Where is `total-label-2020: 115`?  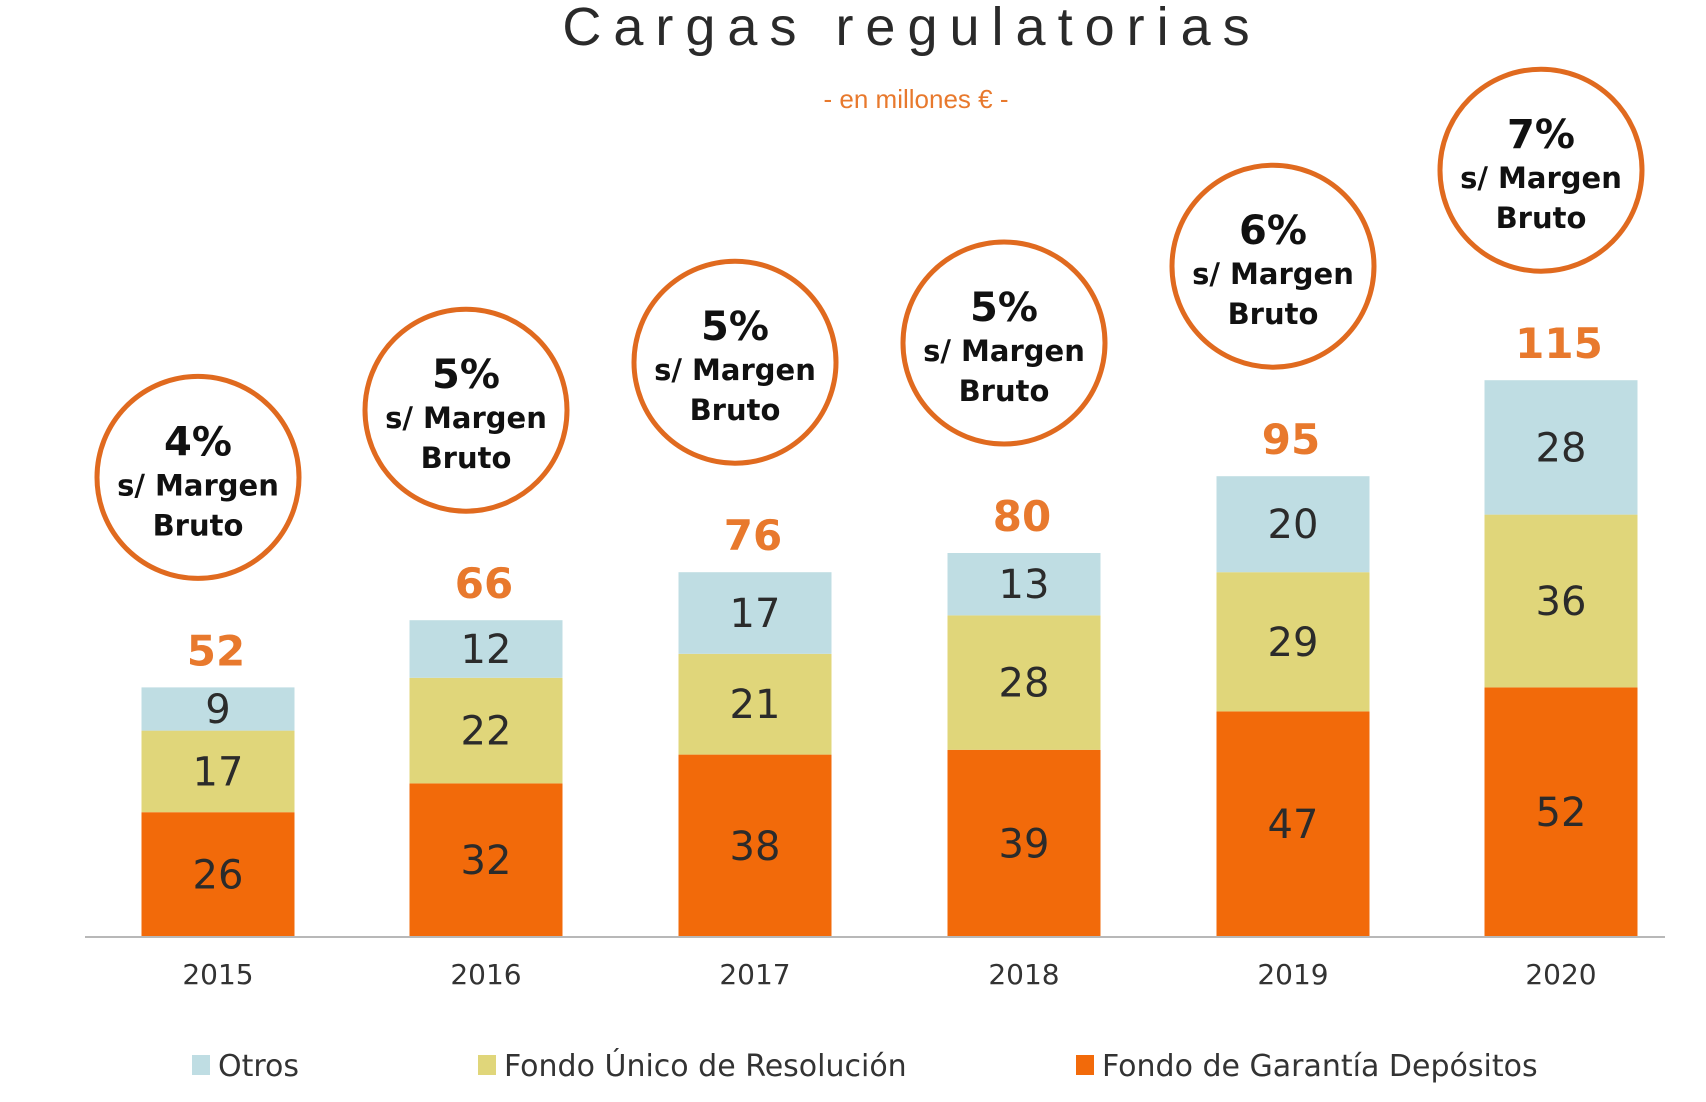 total-label-2020: 115 is located at coordinates (1559, 343).